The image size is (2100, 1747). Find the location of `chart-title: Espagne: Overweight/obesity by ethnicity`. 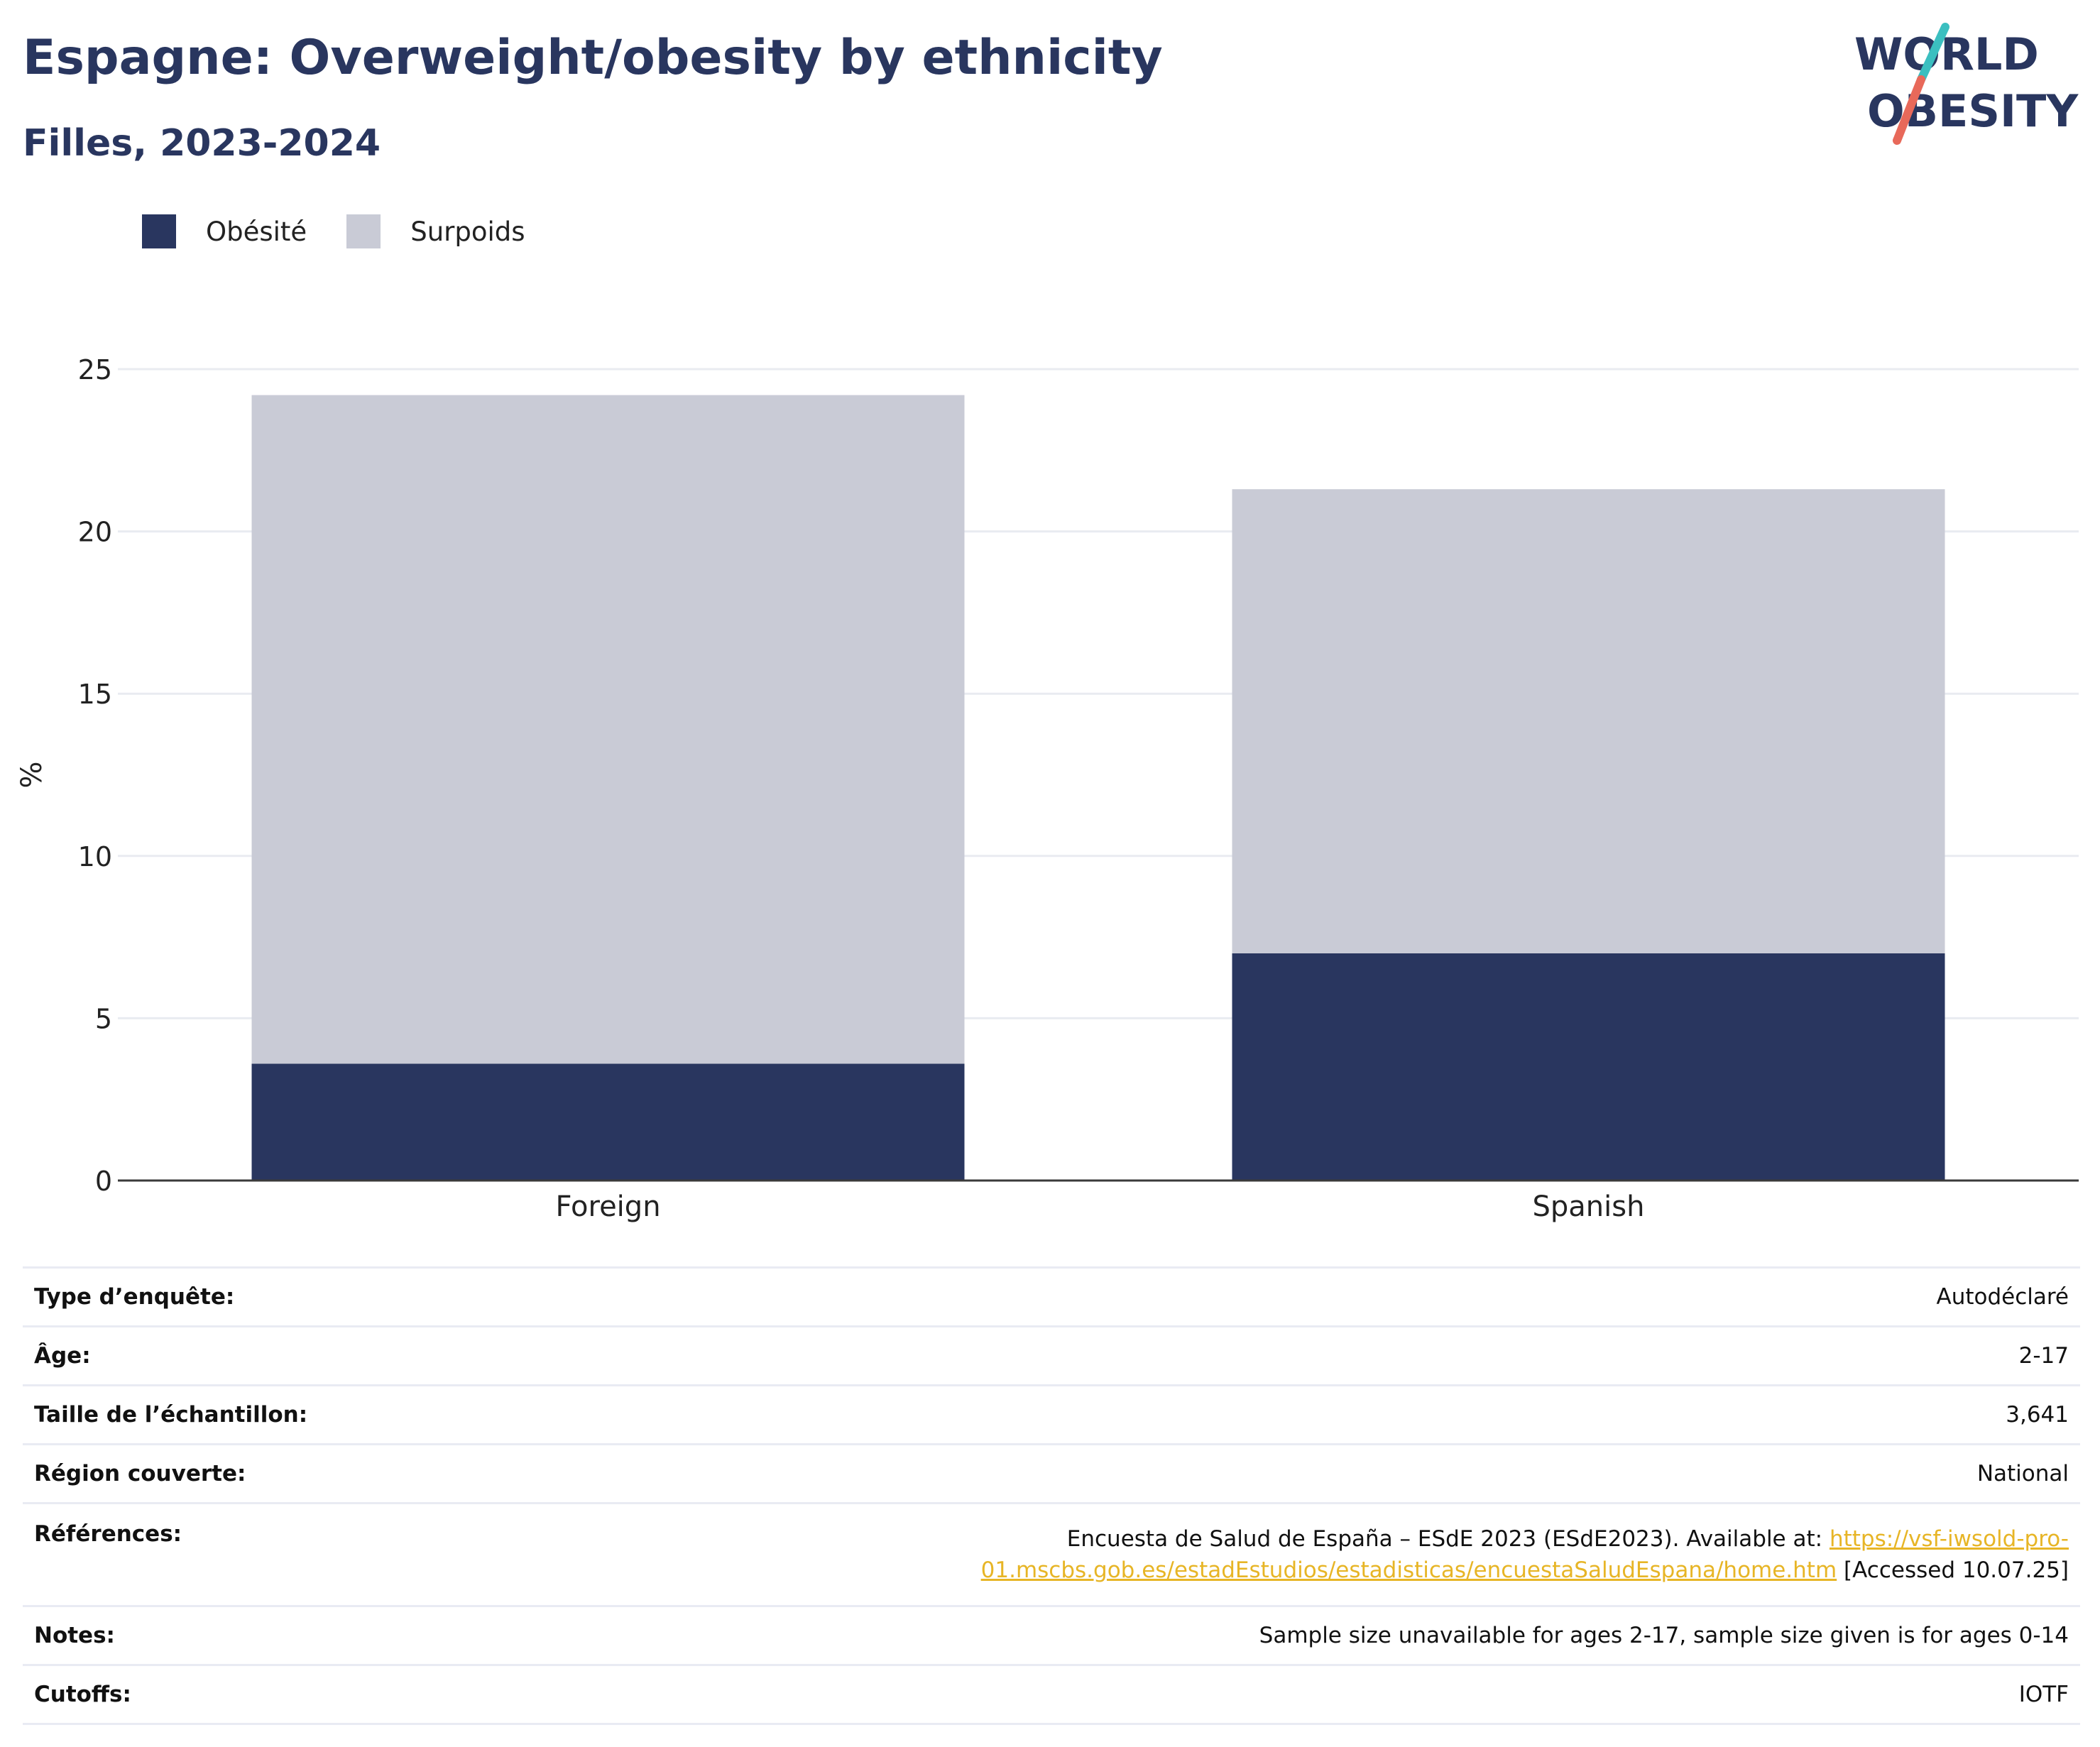

chart-title: Espagne: Overweight/obesity by ethnicity is located at coordinates (593, 58).